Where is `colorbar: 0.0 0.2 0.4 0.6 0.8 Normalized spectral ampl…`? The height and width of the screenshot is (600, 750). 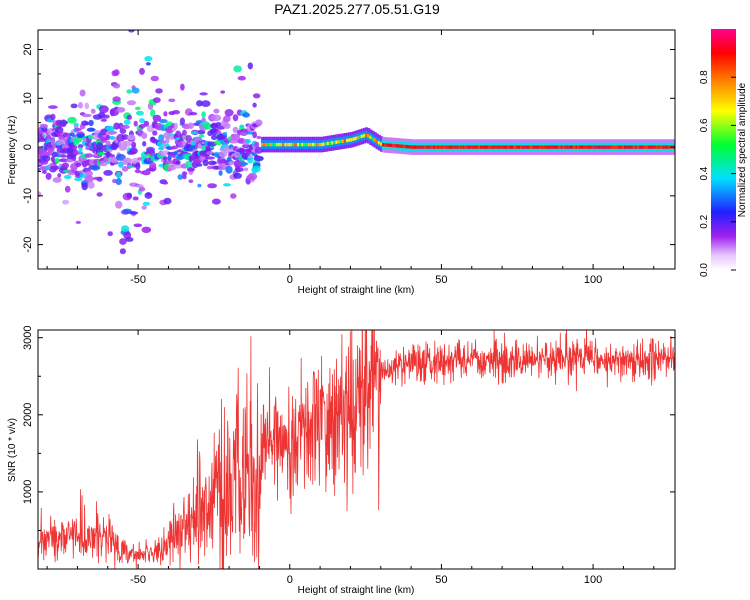 colorbar: 0.0 0.2 0.4 0.6 0.8 Normalized spectral ampl… is located at coordinates (723, 153).